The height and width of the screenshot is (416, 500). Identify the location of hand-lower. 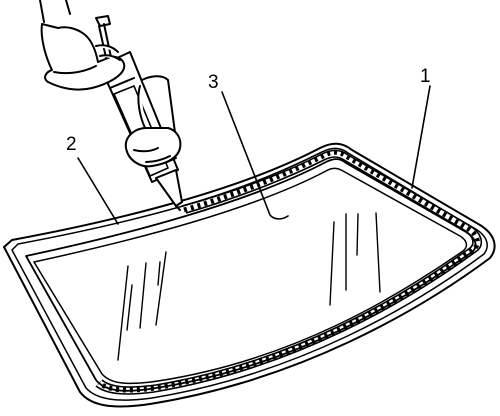
(153, 121).